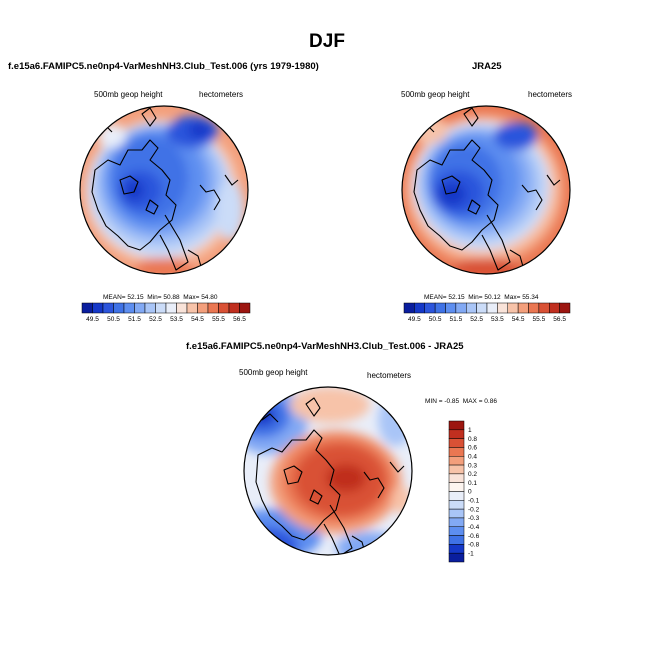 Image resolution: width=654 pixels, height=654 pixels. Describe the element at coordinates (472, 483) in the screenshot. I see `diff-colorbar-tick-label: 0.1` at that location.